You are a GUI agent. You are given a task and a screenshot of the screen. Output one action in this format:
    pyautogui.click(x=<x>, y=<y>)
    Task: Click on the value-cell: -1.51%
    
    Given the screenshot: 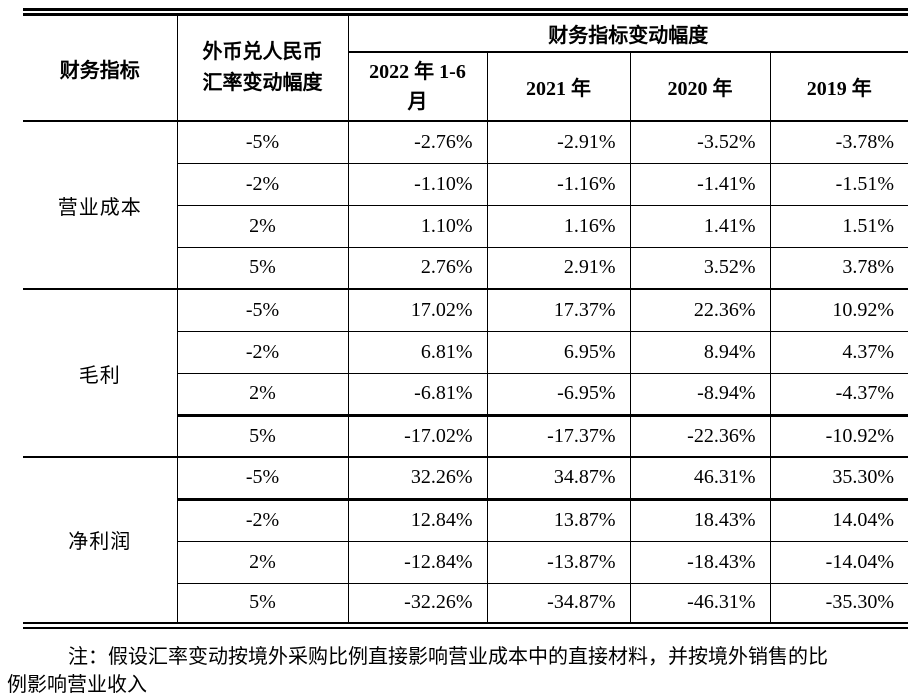 What is the action you would take?
    pyautogui.click(x=838, y=184)
    